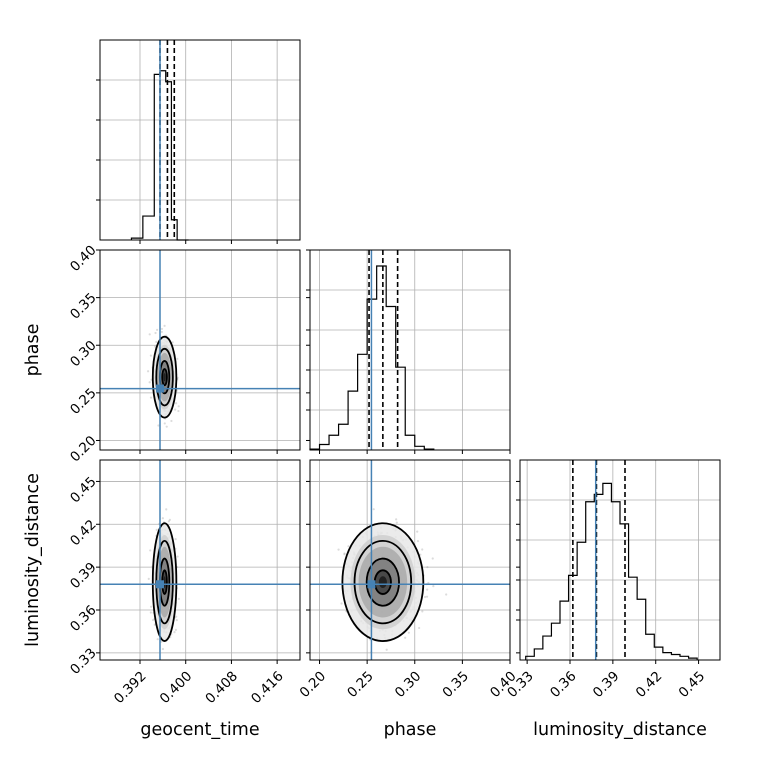 The image size is (760, 760). What do you see at coordinates (83, 661) in the screenshot?
I see `y-tick-label: 0.33` at bounding box center [83, 661].